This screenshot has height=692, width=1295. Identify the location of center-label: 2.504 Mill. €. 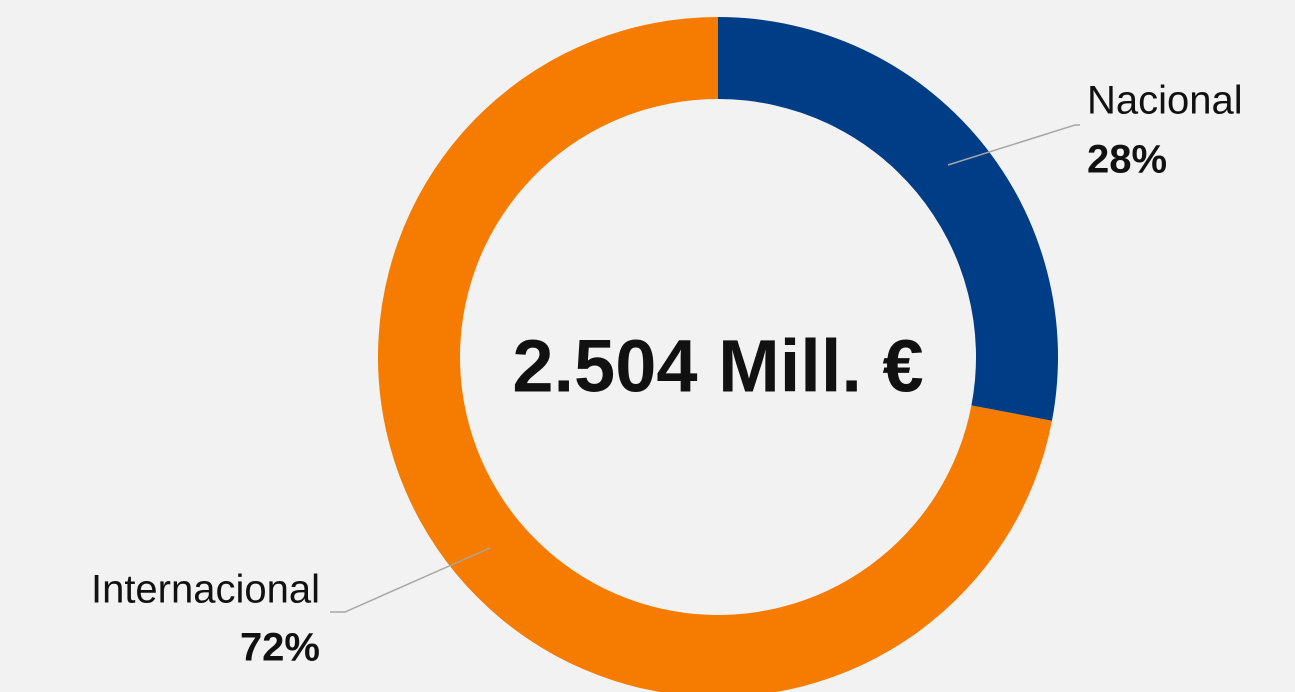
(717, 366).